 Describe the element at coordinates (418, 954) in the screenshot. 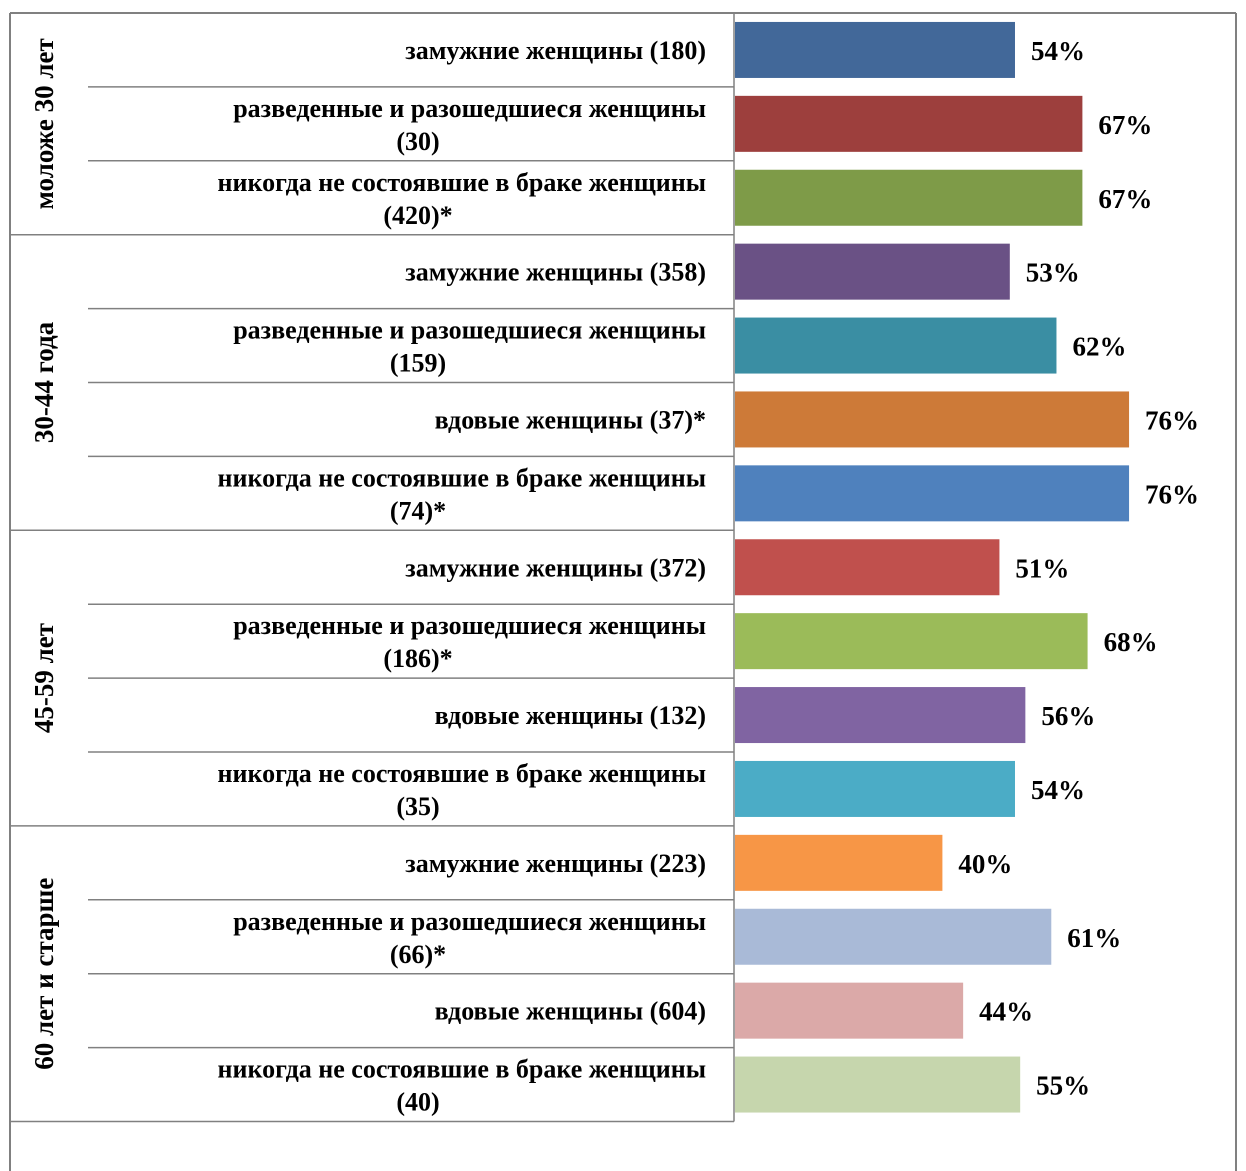

I see `category-label-line: (66)*` at that location.